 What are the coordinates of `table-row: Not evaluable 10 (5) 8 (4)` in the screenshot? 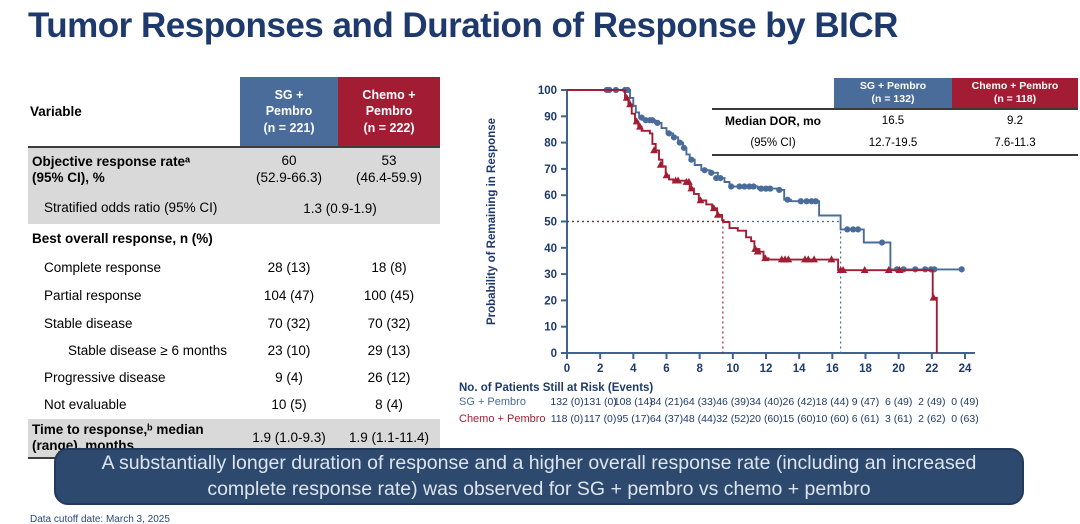 It's located at (234, 405).